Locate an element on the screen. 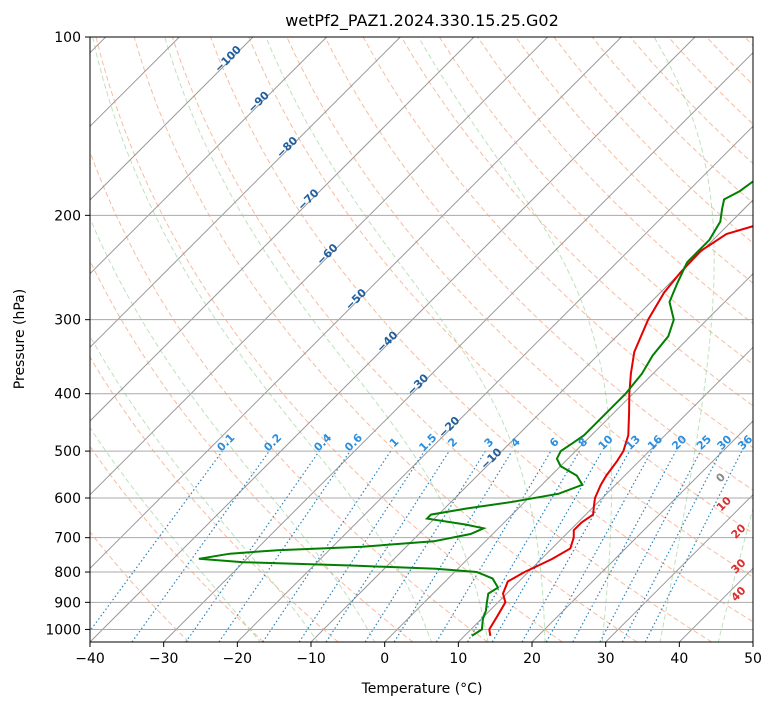  x-tick-label: −20 is located at coordinates (238, 659).